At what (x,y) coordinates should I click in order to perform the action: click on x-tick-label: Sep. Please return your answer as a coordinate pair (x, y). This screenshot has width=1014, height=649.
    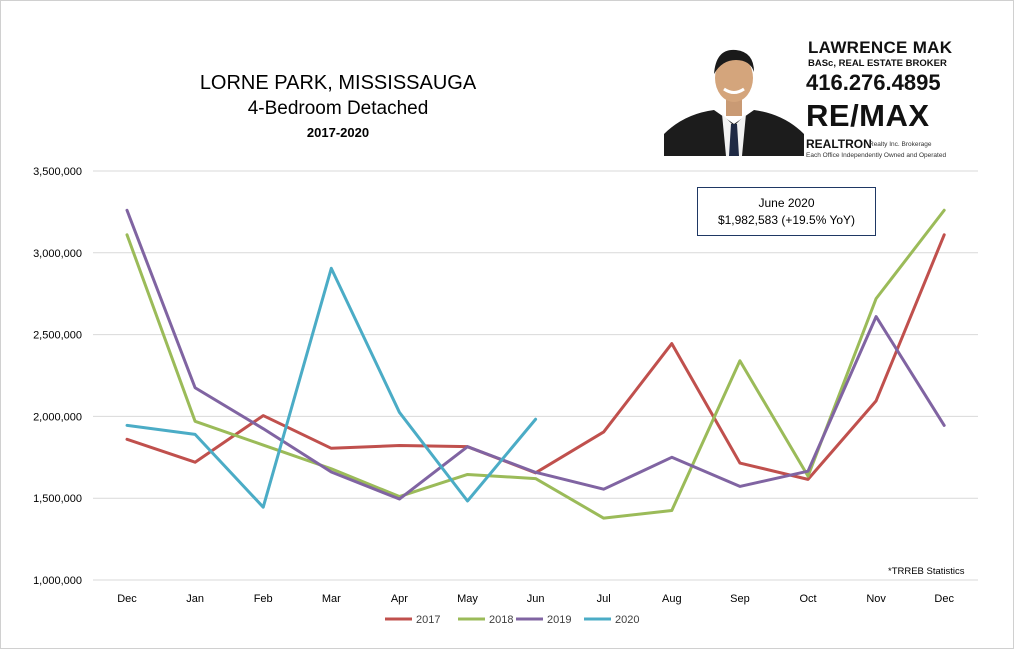
    Looking at the image, I should click on (740, 599).